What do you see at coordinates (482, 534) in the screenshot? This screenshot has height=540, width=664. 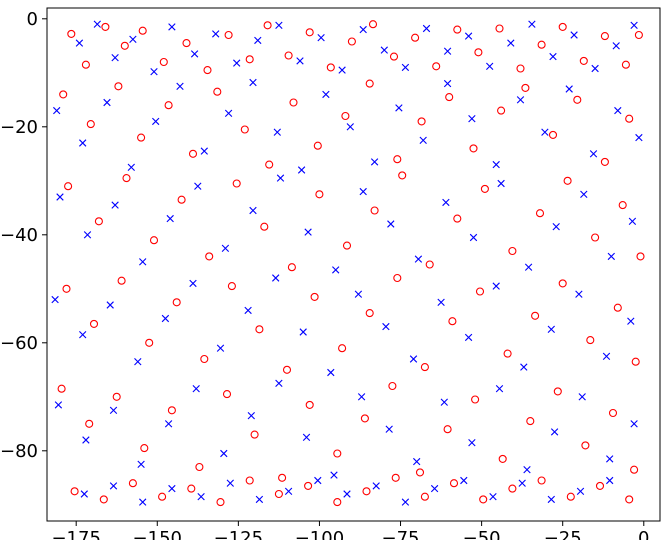 I see `x-tick-label: −50` at bounding box center [482, 534].